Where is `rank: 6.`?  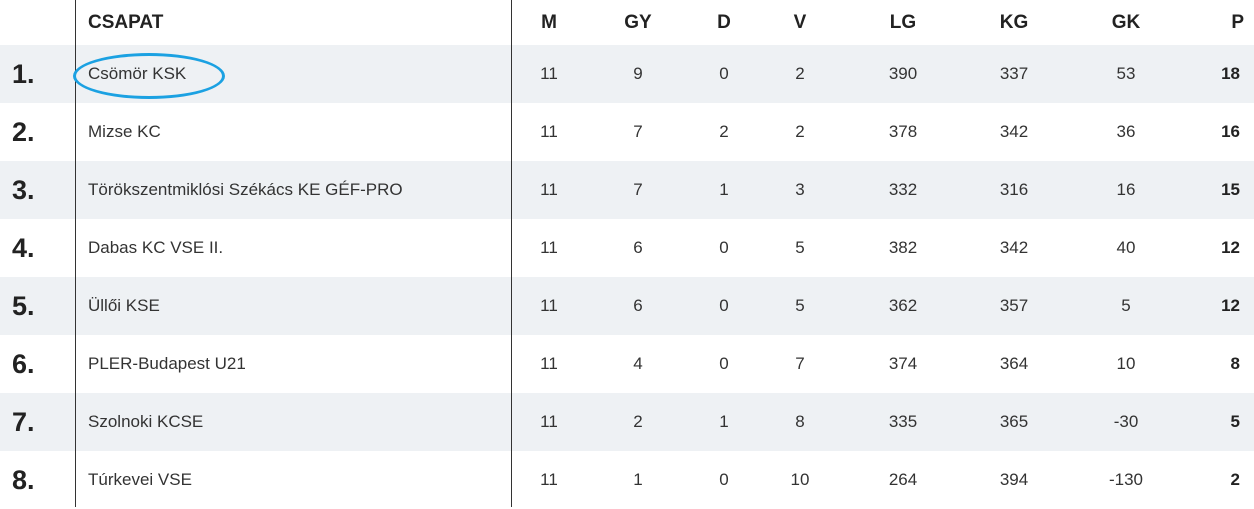
rank: 6. is located at coordinates (23, 363).